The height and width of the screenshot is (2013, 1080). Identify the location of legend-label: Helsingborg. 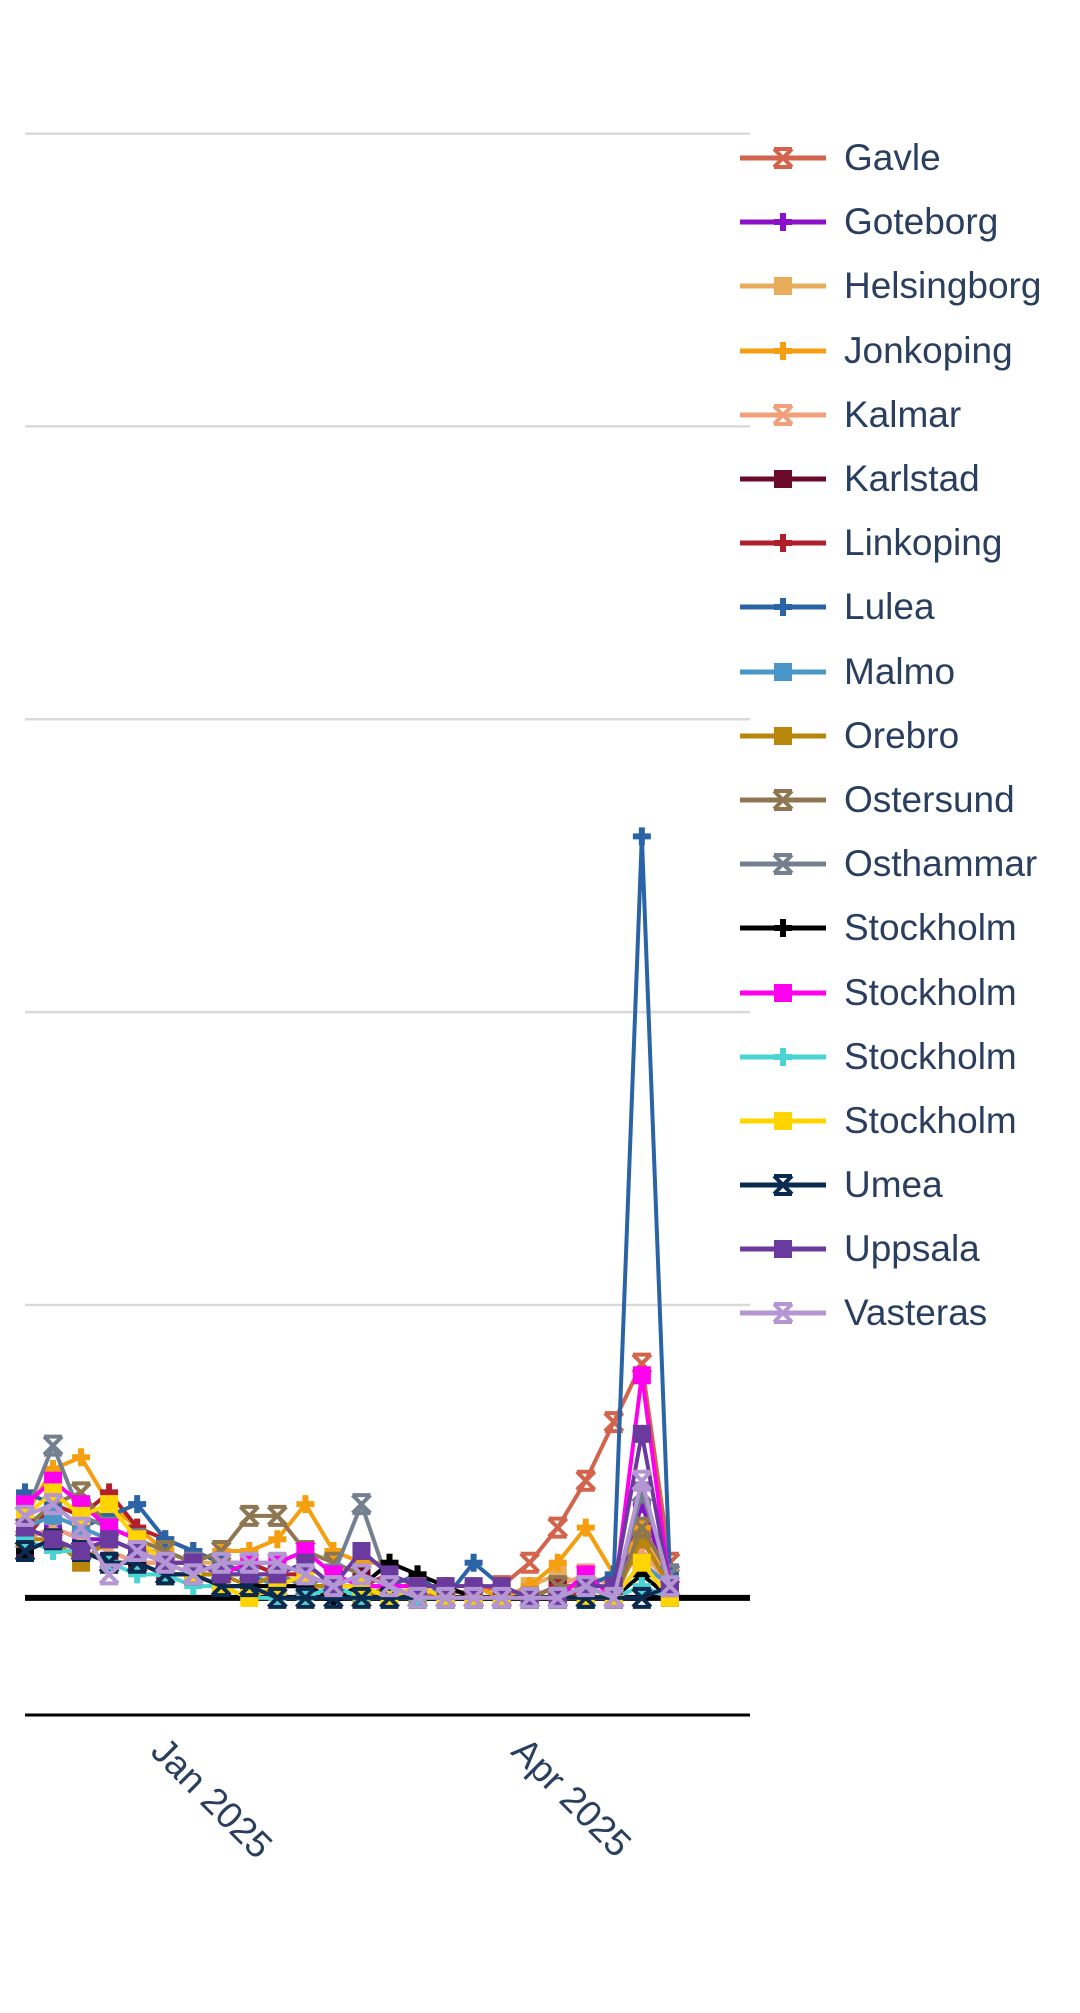
(943, 286).